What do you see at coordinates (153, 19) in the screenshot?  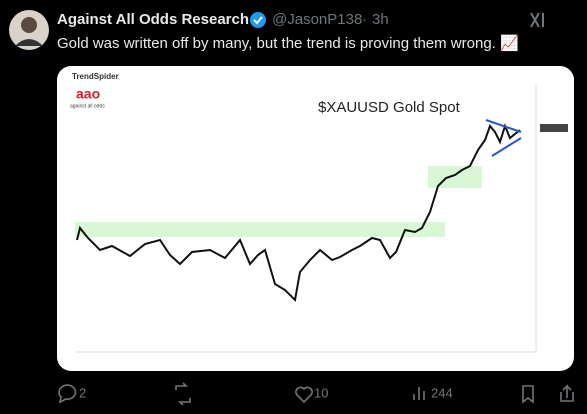 I see `author-name: Against All Odds Research` at bounding box center [153, 19].